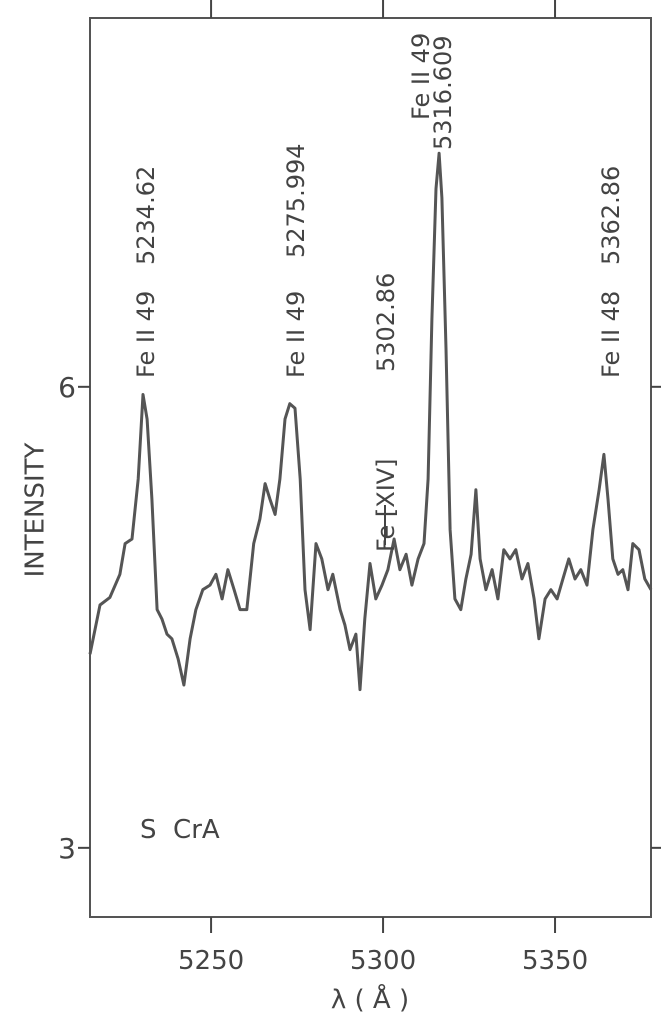  I want to click on y-tick-label: 3, so click(67, 848).